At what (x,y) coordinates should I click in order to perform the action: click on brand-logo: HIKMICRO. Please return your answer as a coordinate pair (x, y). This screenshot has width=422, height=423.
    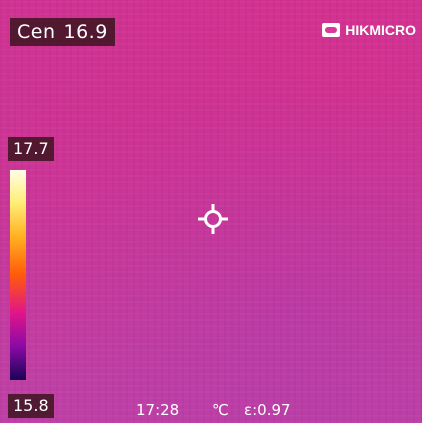
    Looking at the image, I should click on (369, 30).